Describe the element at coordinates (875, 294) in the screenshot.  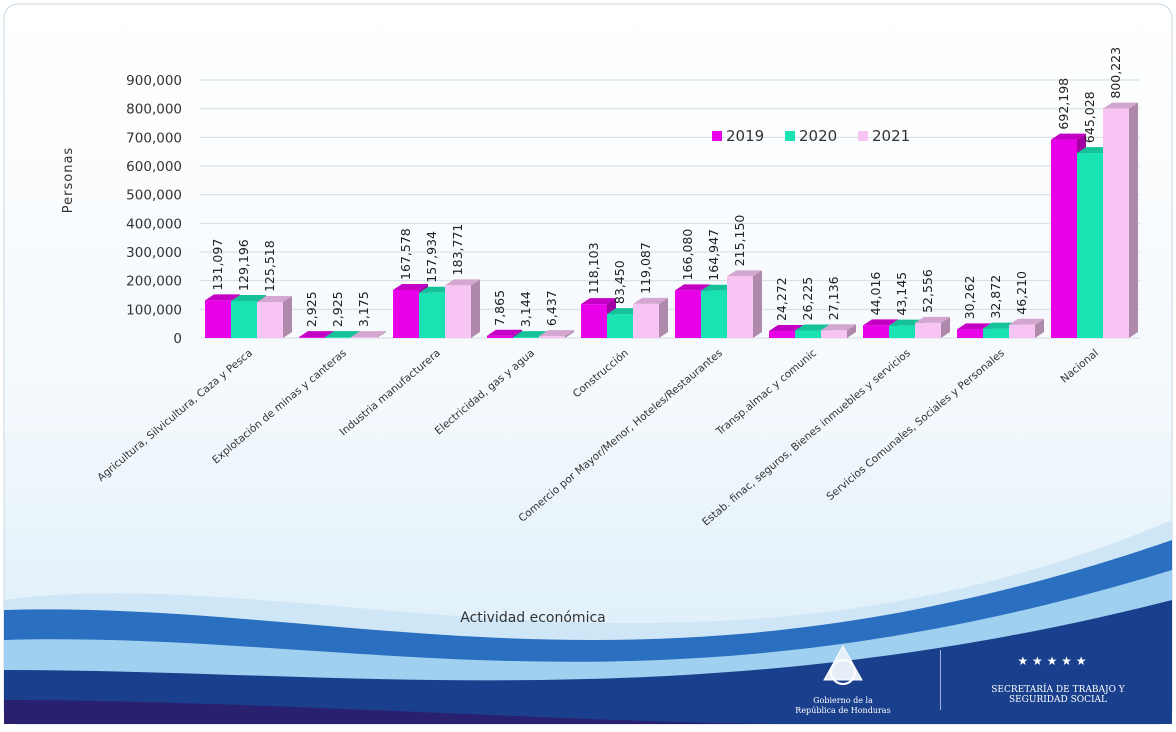
I see `value-label: 44,016` at that location.